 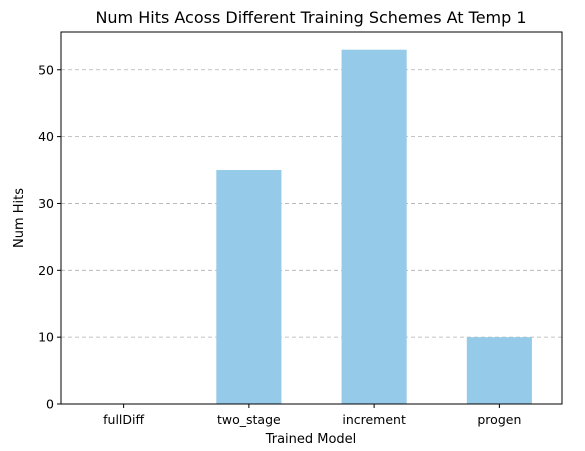 What do you see at coordinates (46, 69) in the screenshot?
I see `y-tick-label: 50` at bounding box center [46, 69].